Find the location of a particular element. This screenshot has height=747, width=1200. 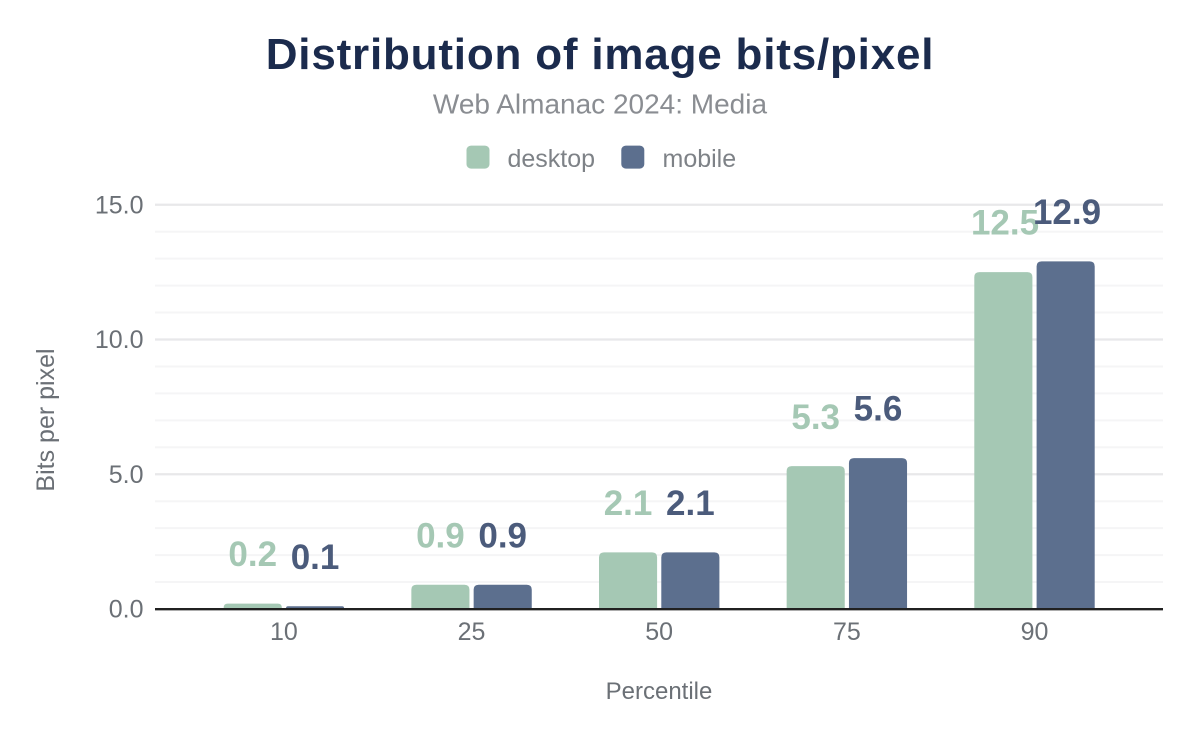

svg-text: 0.2 is located at coordinates (252, 554).